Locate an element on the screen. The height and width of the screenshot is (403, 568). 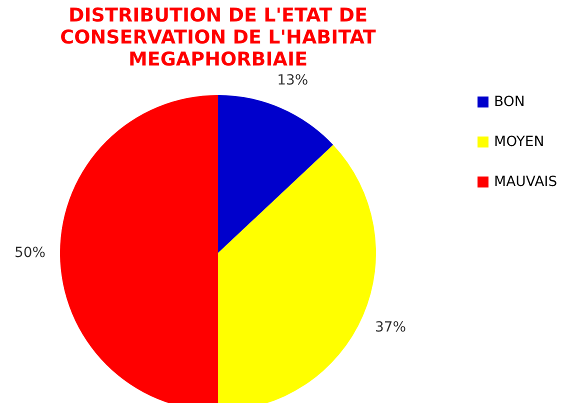
legend-label: BON is located at coordinates (509, 102).